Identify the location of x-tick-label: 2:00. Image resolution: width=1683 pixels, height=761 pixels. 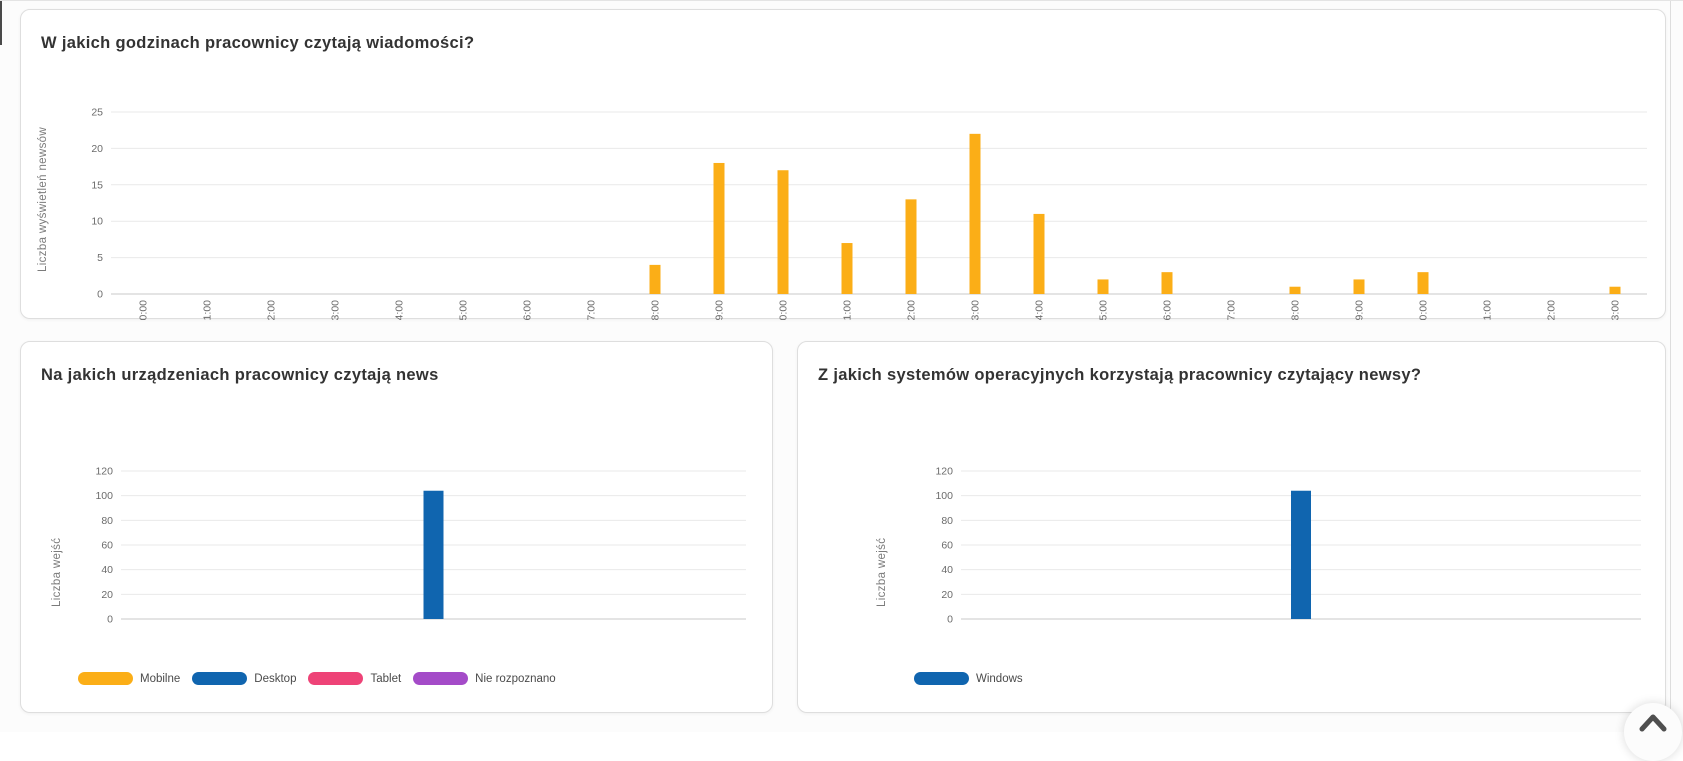
(272, 310).